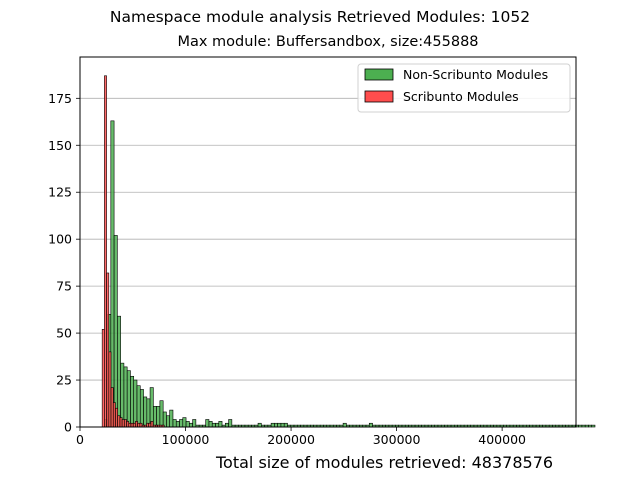 The width and height of the screenshot is (640, 480). What do you see at coordinates (502, 439) in the screenshot?
I see `x-tick-label: 400000` at bounding box center [502, 439].